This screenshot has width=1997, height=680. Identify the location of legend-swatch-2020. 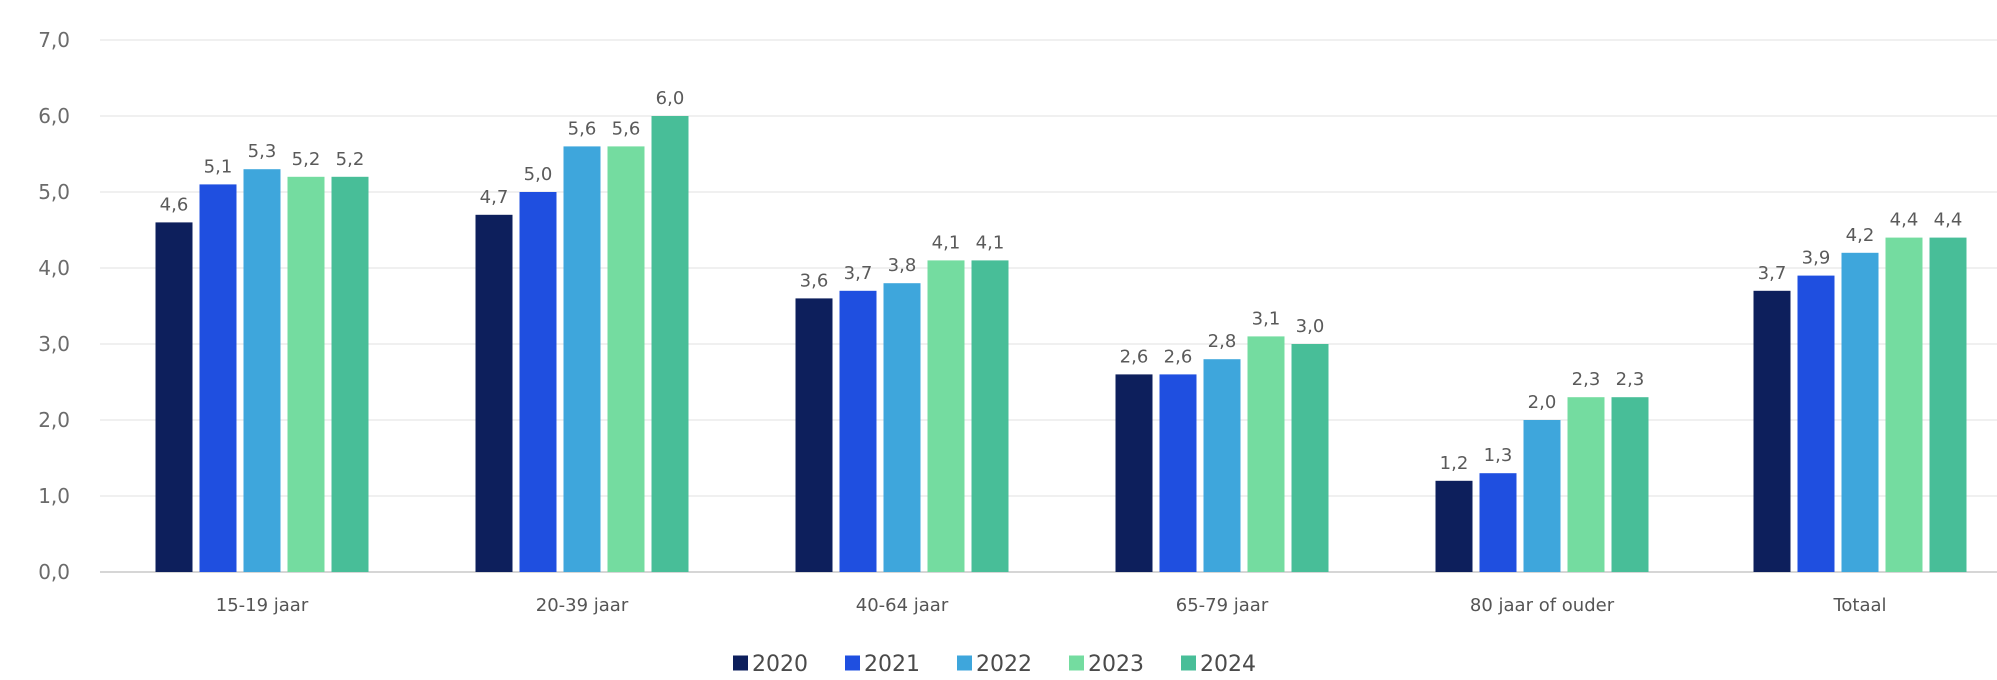
(740, 663).